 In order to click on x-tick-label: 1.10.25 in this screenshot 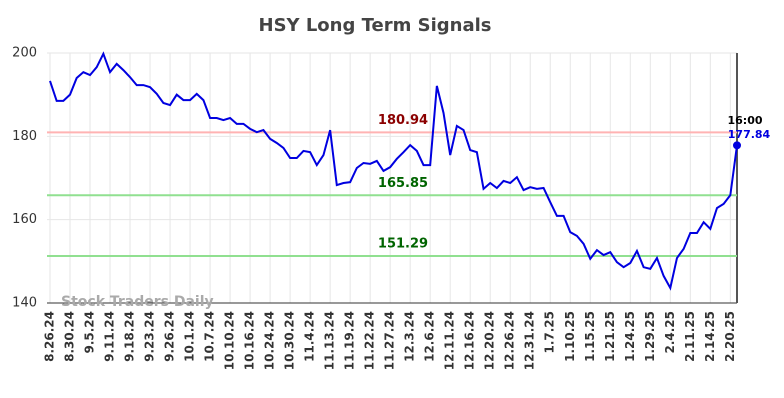, I will do `click(570, 336)`.